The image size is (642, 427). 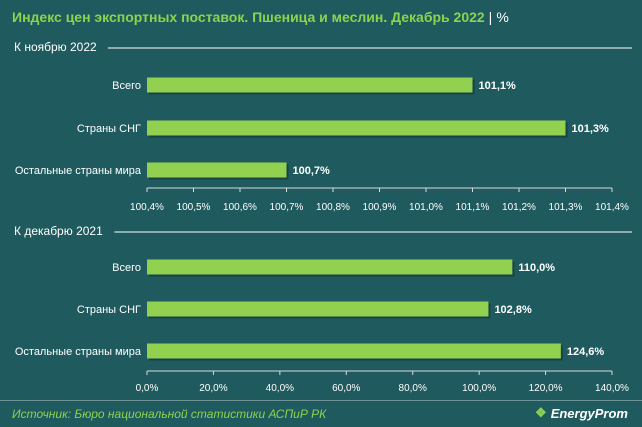 What do you see at coordinates (519, 207) in the screenshot?
I see `x-tick-label-1-8: 101,2%` at bounding box center [519, 207].